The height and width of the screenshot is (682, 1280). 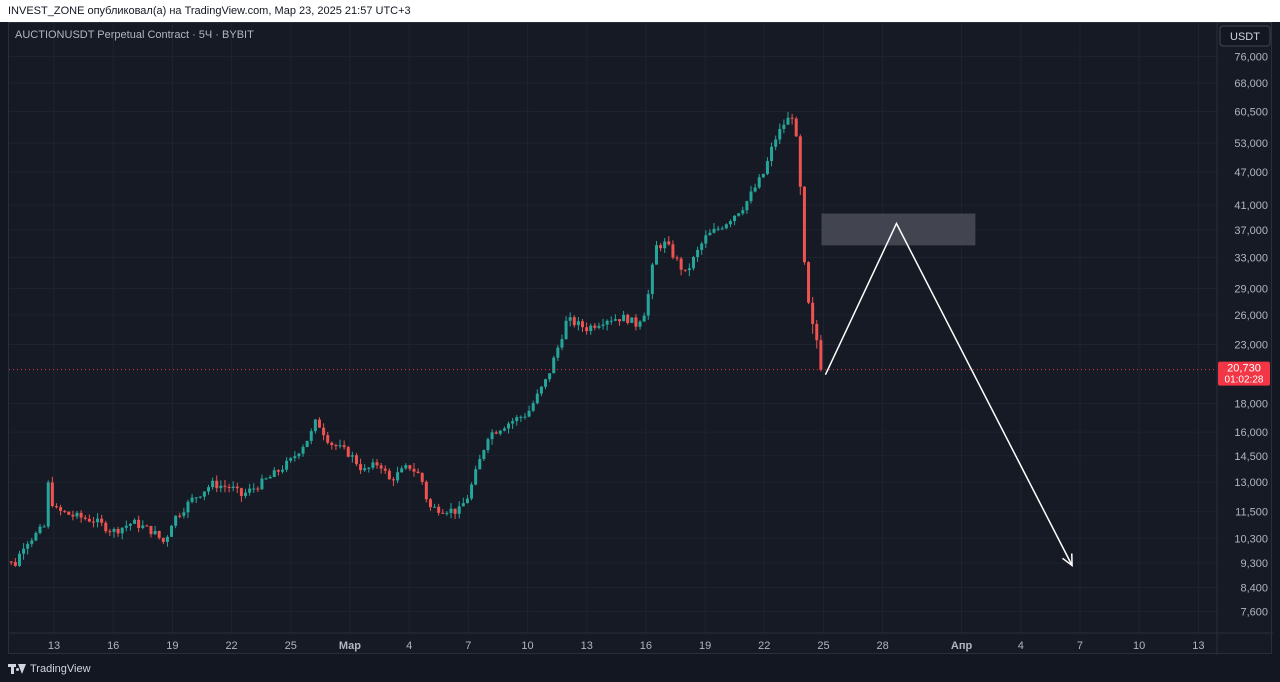 I want to click on time-tick-label: 10, so click(x=1139, y=646).